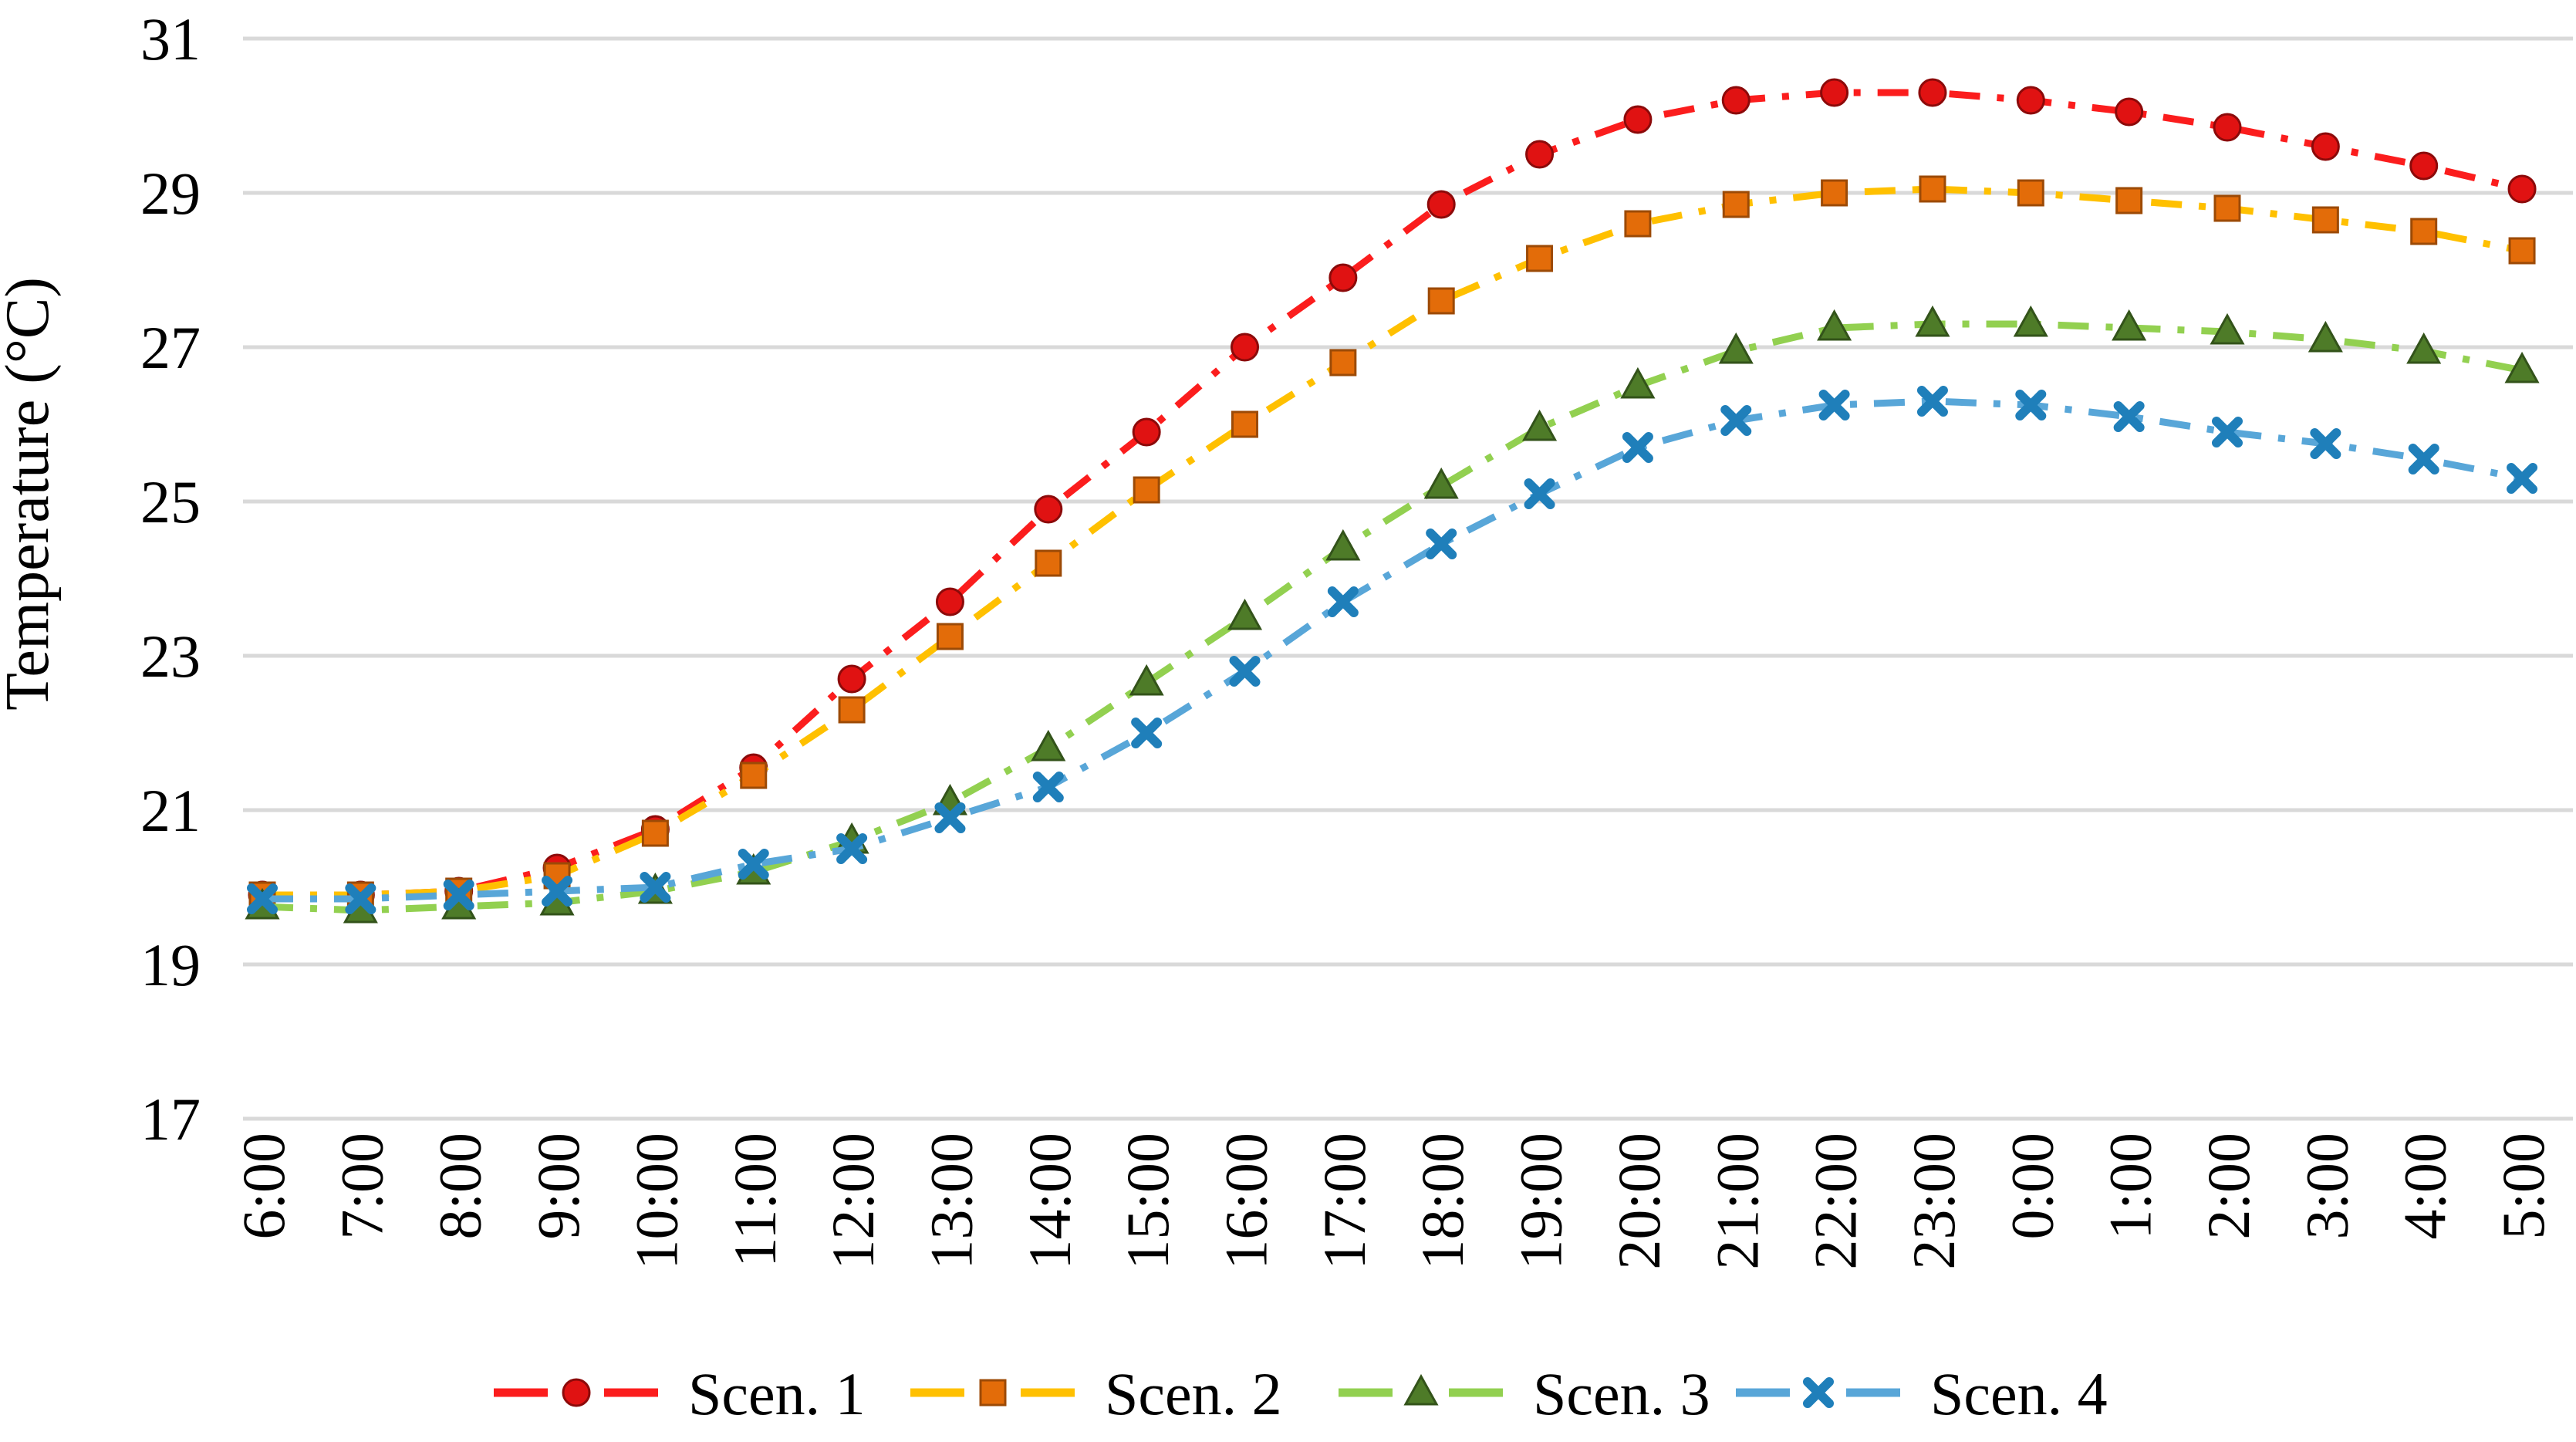  What do you see at coordinates (853, 1202) in the screenshot?
I see `x-tick-label: 12:00` at bounding box center [853, 1202].